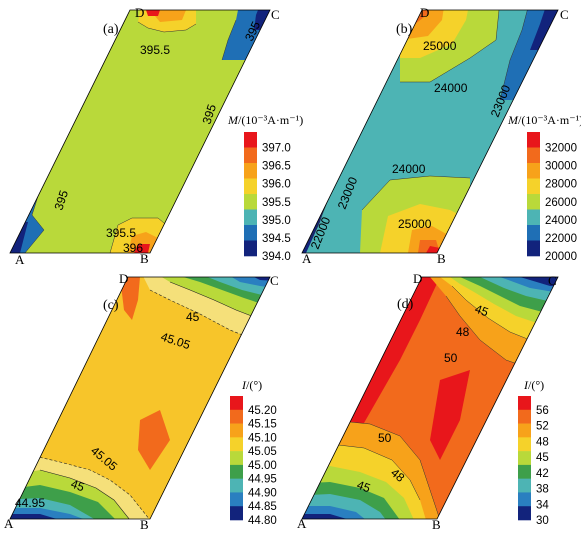 This screenshot has width=581, height=533. I want to click on panel-a-contour-label-1: 395.5, so click(155, 50).